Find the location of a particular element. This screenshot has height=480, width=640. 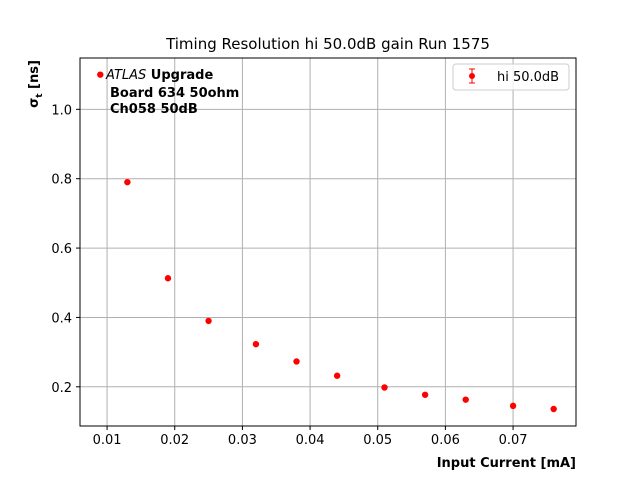

x-tick-label: 0.05 is located at coordinates (377, 440).